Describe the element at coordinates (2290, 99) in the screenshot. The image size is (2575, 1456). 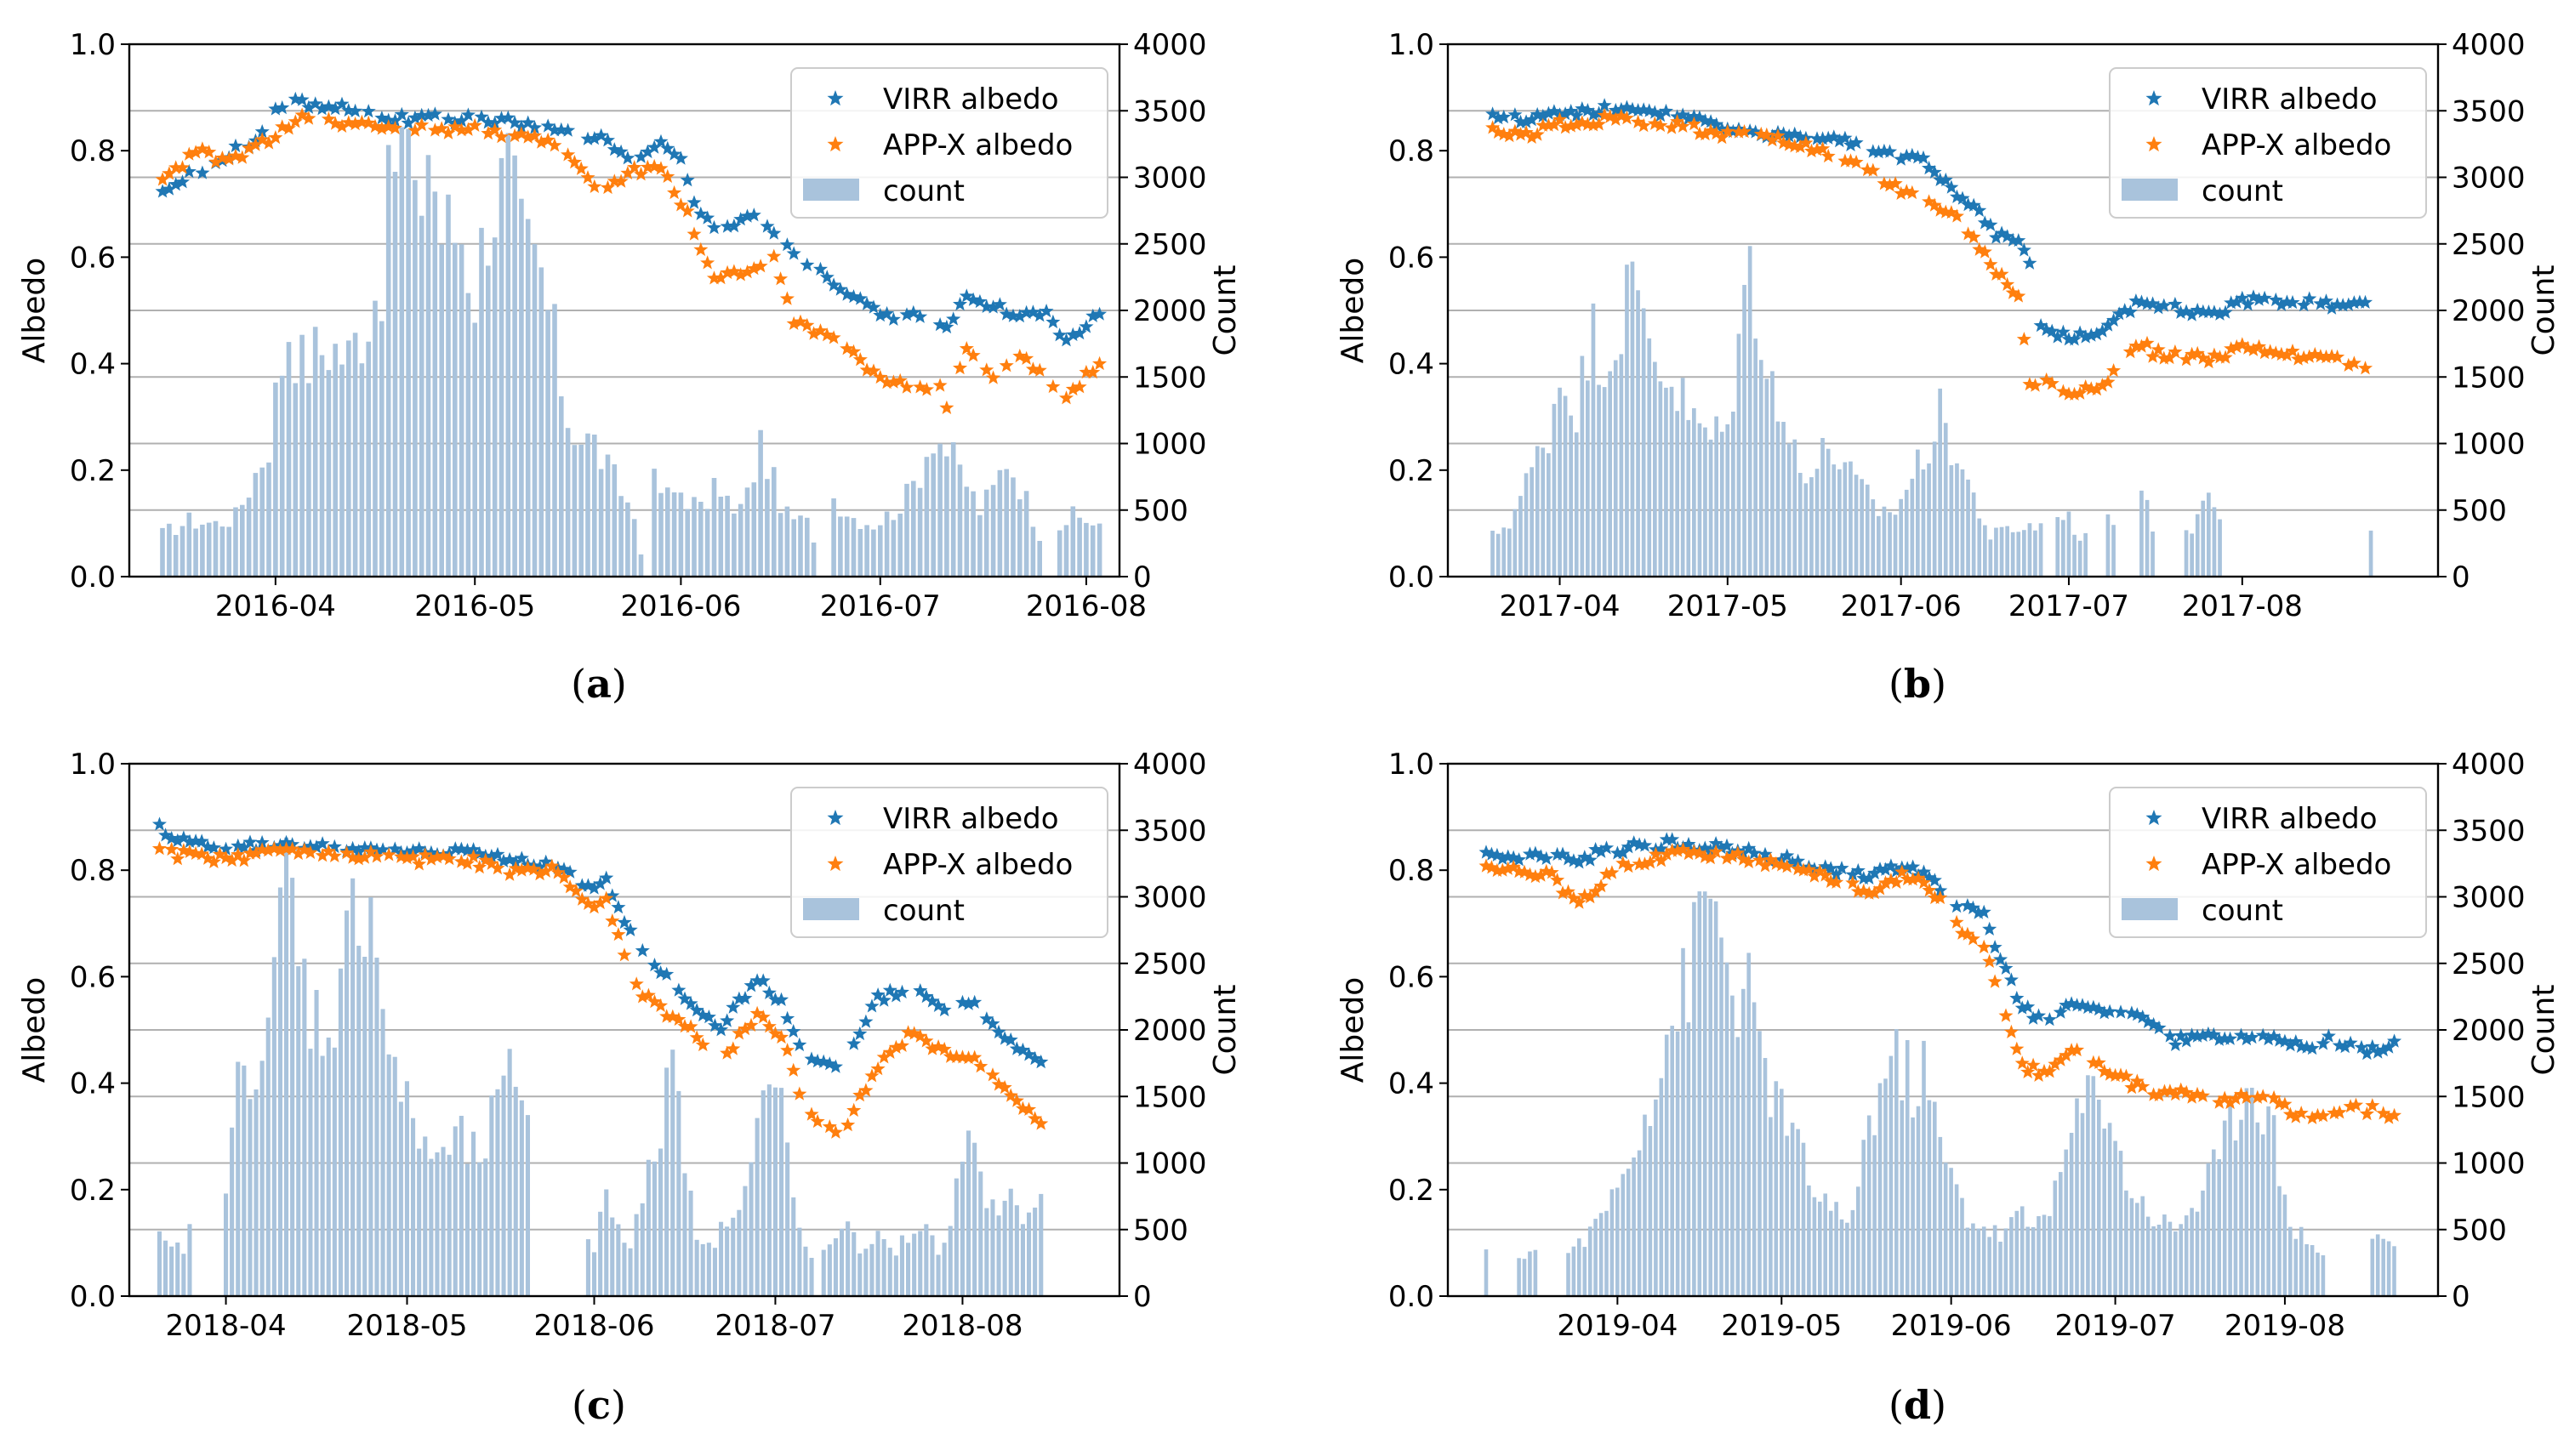
I see `legend-virr-label: VIRR albedo` at that location.